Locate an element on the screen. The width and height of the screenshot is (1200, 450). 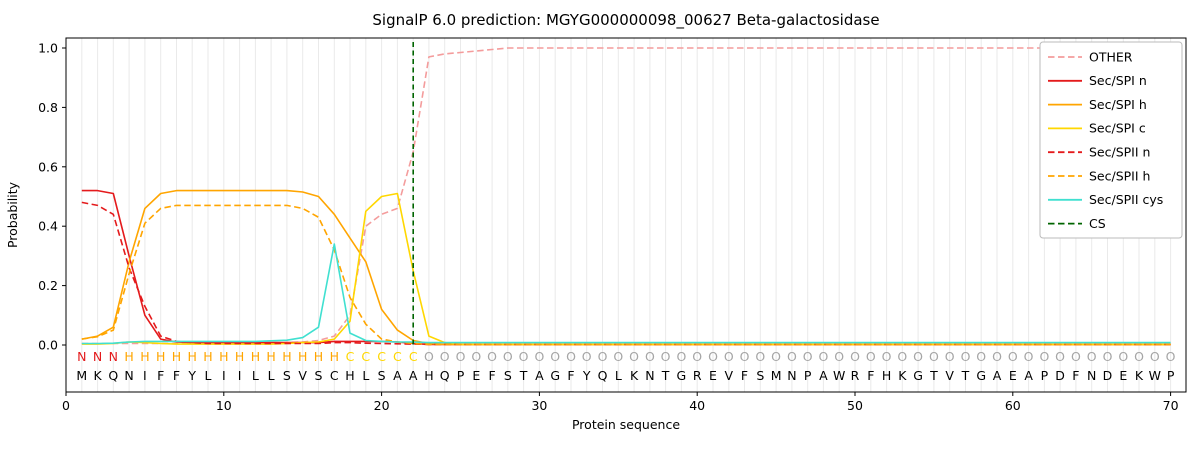
legend-label: Sec/SPI n is located at coordinates (1118, 80).